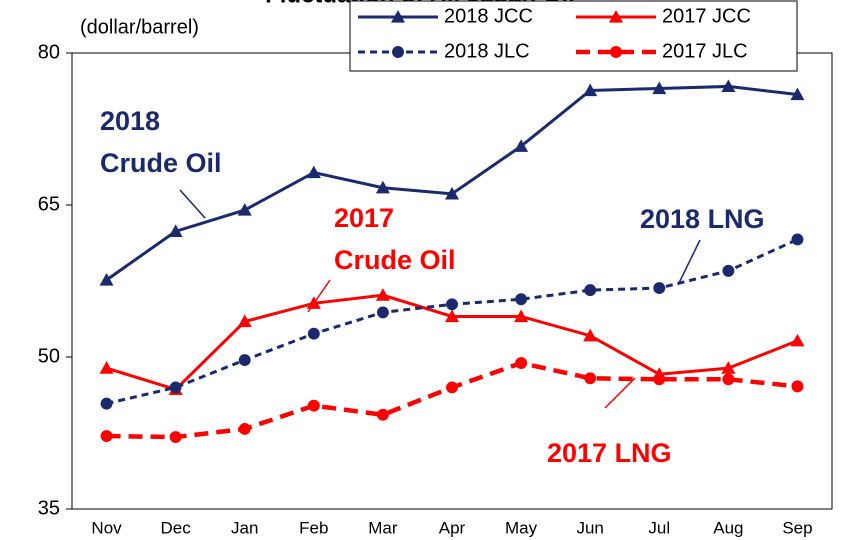 The image size is (849, 540). I want to click on x-tick-label: Mar, so click(383, 527).